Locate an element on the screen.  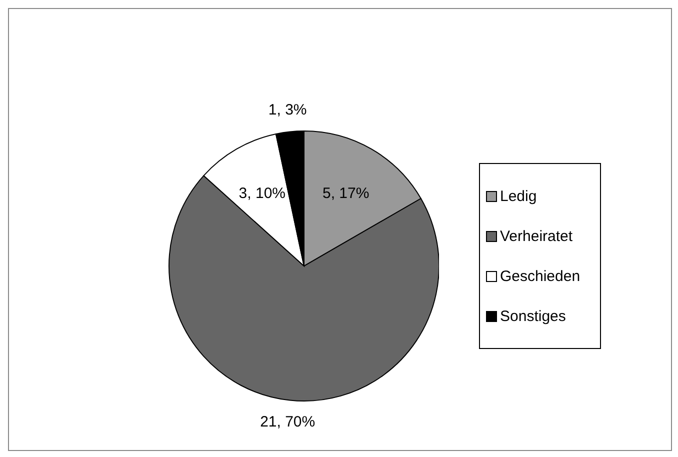
legend-label: Sonstiges is located at coordinates (533, 316).